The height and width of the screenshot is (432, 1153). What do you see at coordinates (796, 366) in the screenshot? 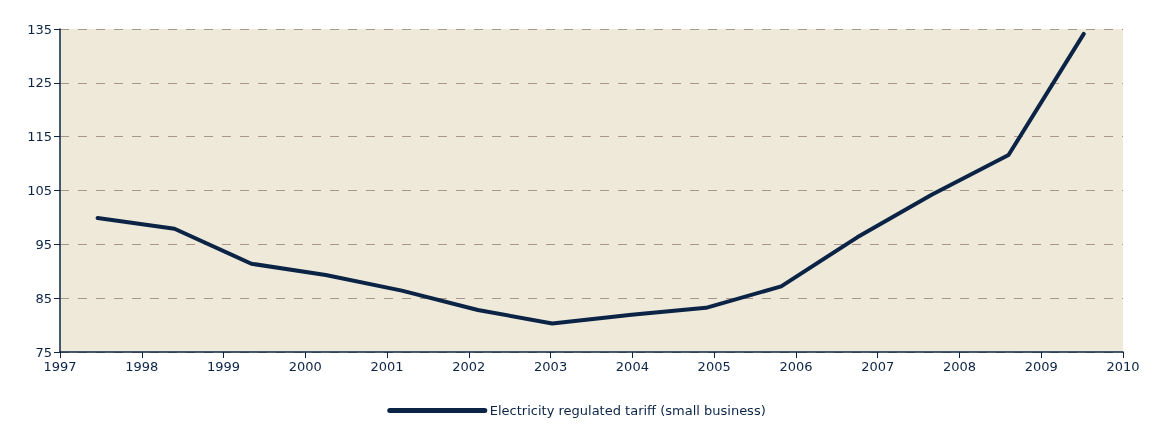
I see `x-tick-label: 2006` at bounding box center [796, 366].